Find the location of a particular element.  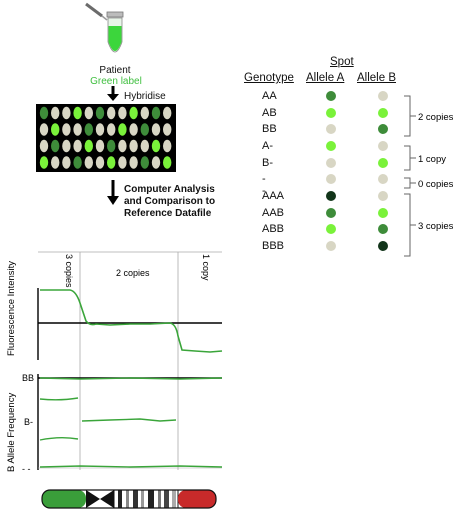

microarray-slide is located at coordinates (106, 138).